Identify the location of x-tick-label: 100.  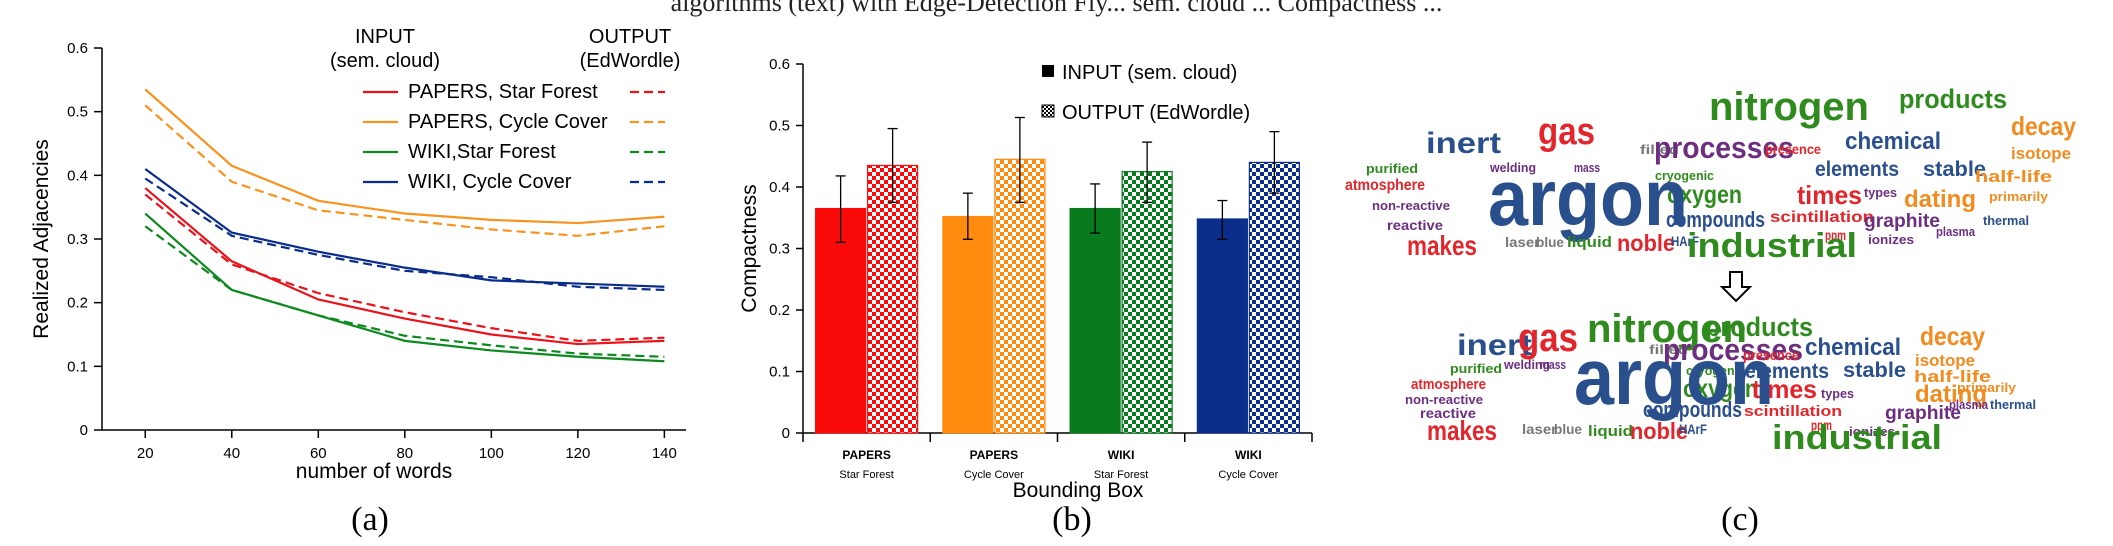
(491, 453).